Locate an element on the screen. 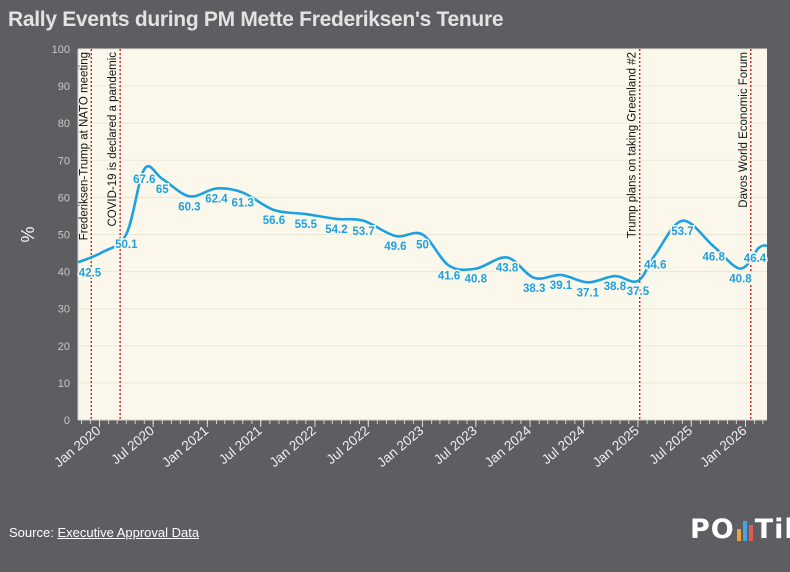 Image resolution: width=790 pixels, height=572 pixels. data-label: 38.3 is located at coordinates (534, 289).